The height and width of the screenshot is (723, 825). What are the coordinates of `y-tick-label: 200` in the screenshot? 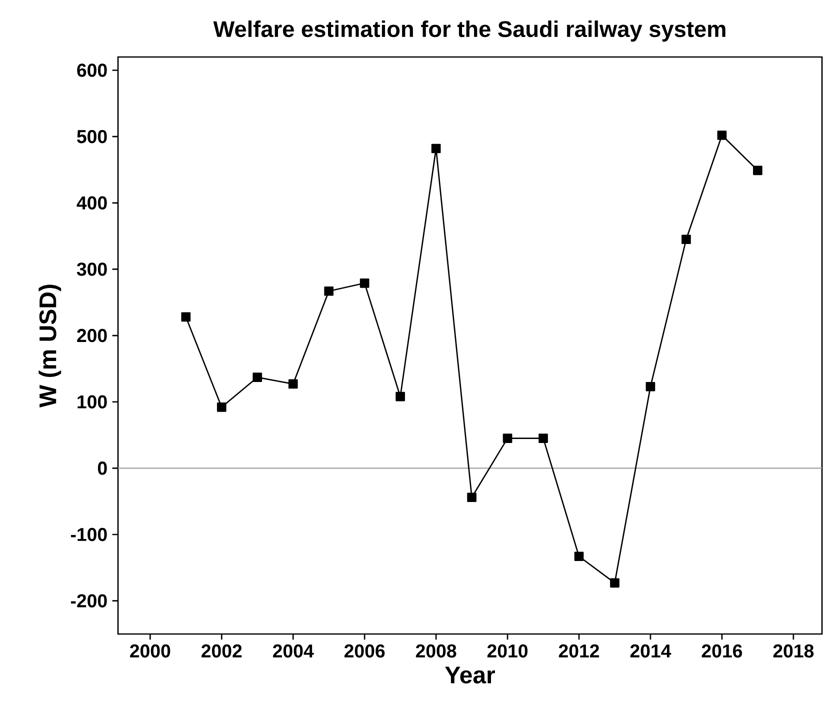 It's located at (92, 335).